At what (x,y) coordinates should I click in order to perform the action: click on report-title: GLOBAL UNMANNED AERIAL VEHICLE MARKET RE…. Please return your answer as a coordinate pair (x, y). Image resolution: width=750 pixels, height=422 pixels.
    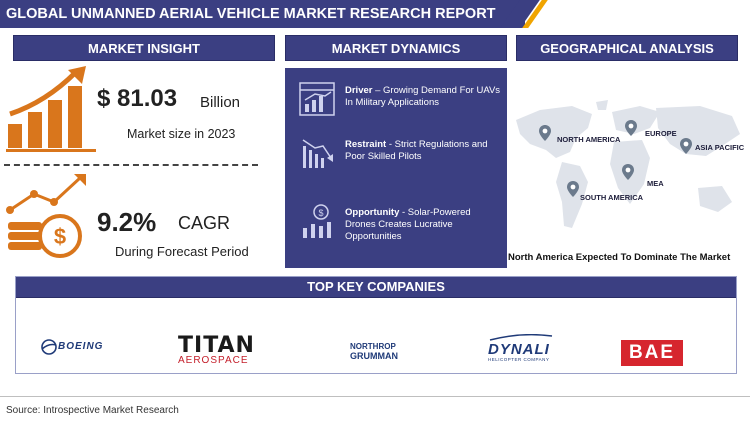
    Looking at the image, I should click on (251, 14).